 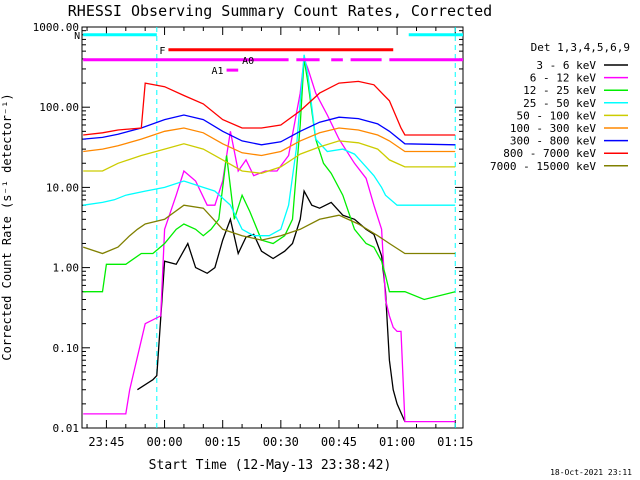 What do you see at coordinates (339, 442) in the screenshot?
I see `x-tick-label: 00:45` at bounding box center [339, 442].